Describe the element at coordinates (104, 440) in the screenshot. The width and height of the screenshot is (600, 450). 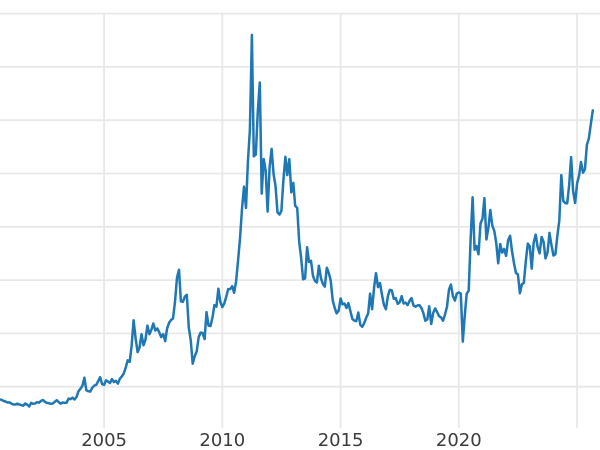
I see `x-tick-label: 2005` at that location.